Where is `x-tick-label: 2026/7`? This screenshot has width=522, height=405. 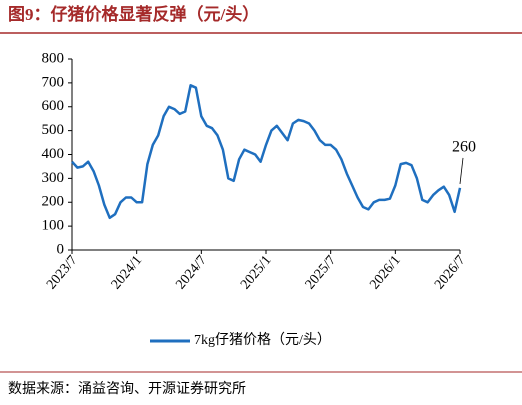 x-tick-label: 2026/7 is located at coordinates (450, 272).